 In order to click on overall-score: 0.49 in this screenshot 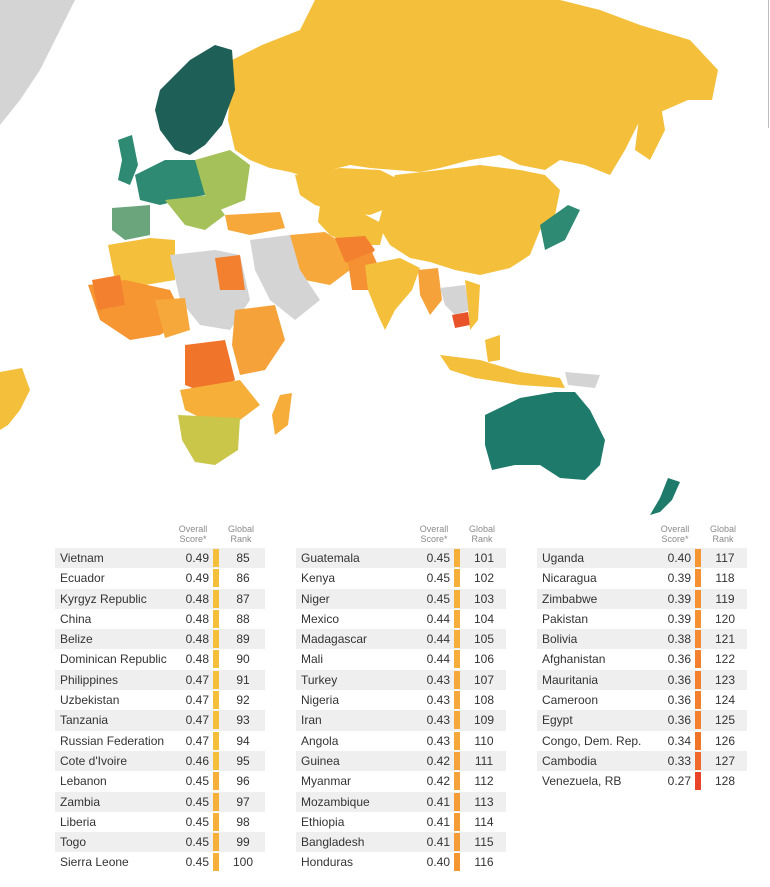, I will do `click(197, 578)`.